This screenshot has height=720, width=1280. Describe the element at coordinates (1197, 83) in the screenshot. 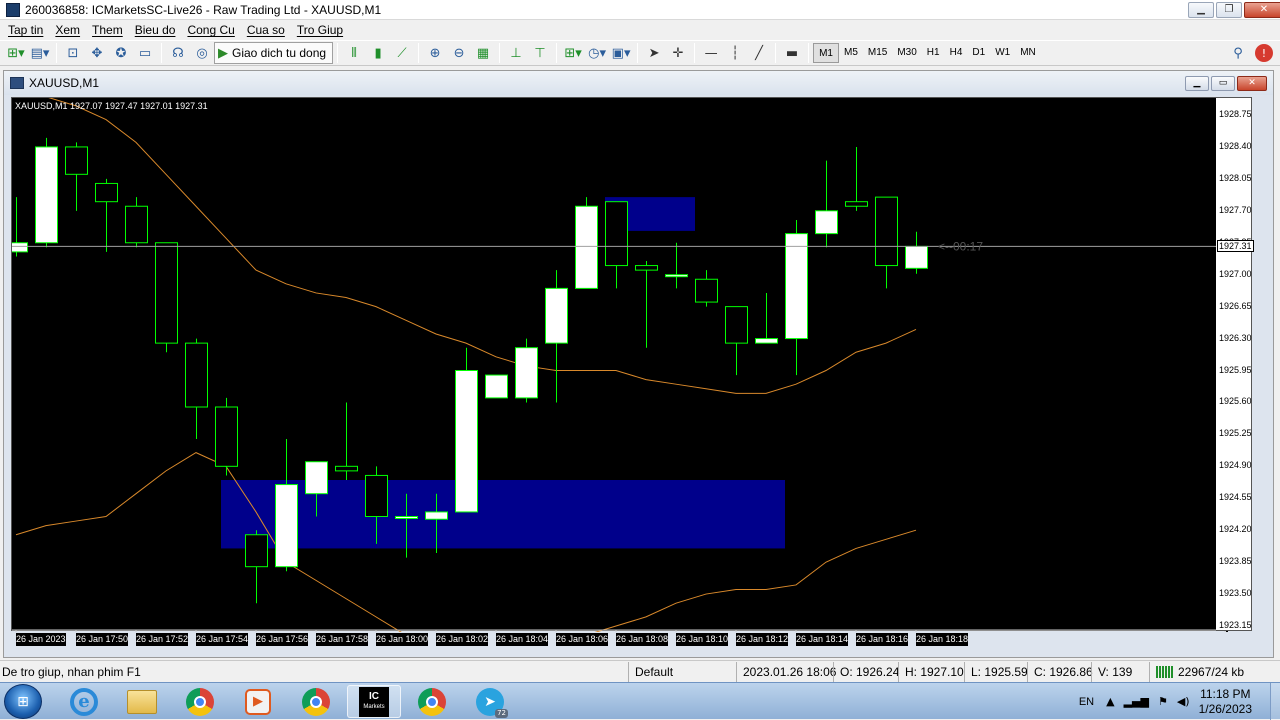

I see `chart-minimize-button: ▁` at that location.